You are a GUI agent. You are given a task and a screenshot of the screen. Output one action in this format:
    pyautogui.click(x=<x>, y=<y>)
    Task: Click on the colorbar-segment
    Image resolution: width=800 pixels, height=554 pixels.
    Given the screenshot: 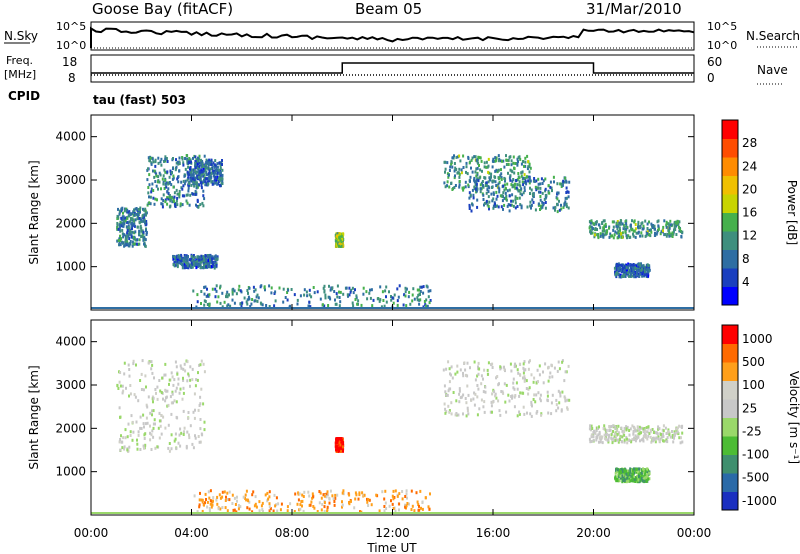 What is the action you would take?
    pyautogui.click(x=730, y=445)
    